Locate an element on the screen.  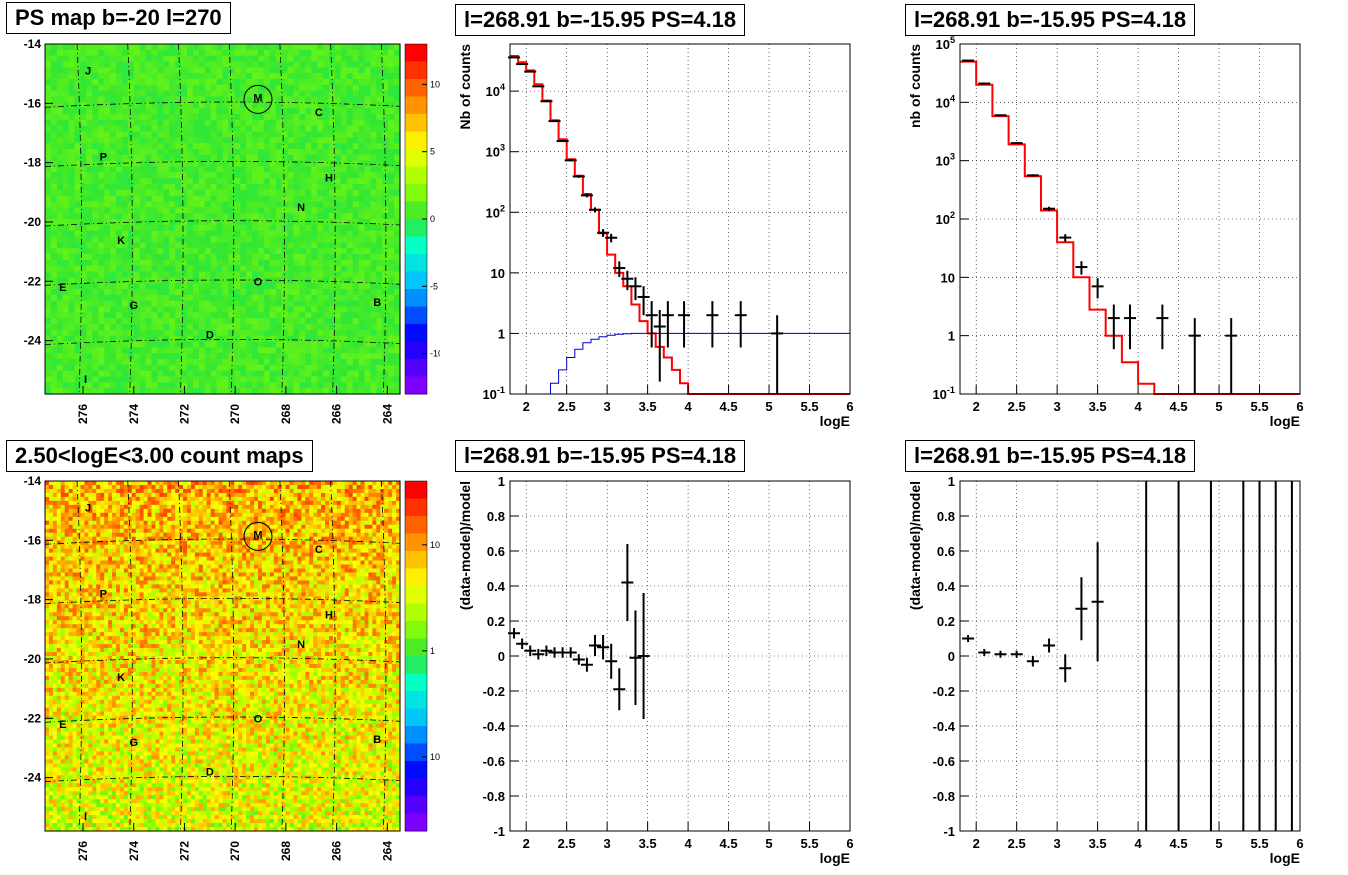
source-label: I is located at coordinates (85, 817).